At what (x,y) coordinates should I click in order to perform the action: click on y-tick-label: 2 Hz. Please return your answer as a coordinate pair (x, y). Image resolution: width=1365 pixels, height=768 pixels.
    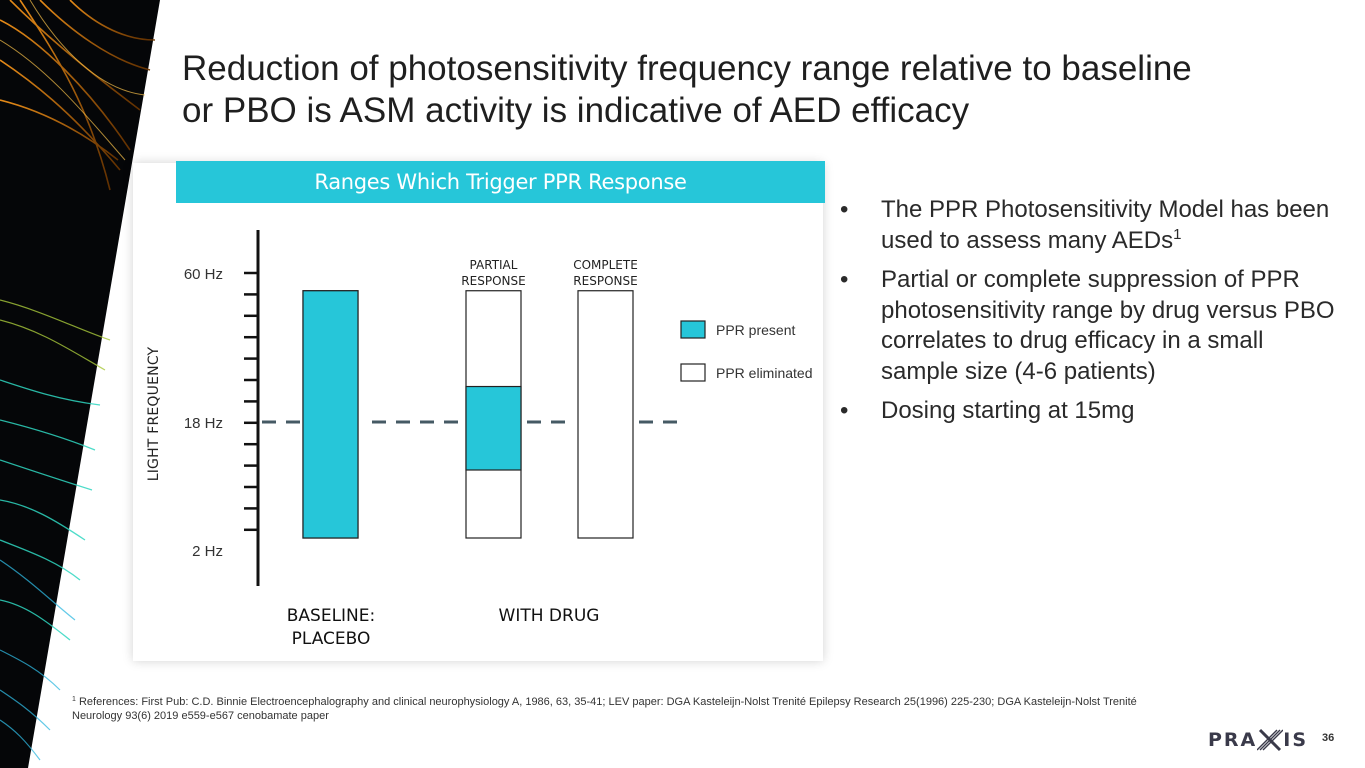
    Looking at the image, I should click on (207, 551).